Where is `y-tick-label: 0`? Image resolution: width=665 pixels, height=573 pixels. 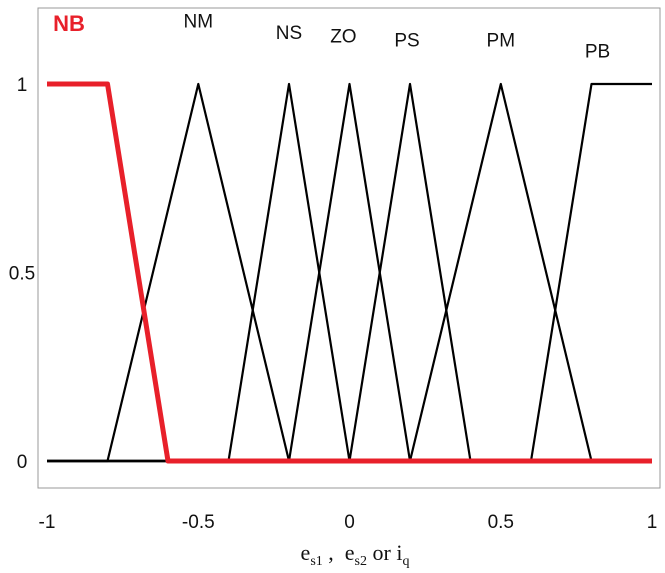
y-tick-label: 0 is located at coordinates (22, 462).